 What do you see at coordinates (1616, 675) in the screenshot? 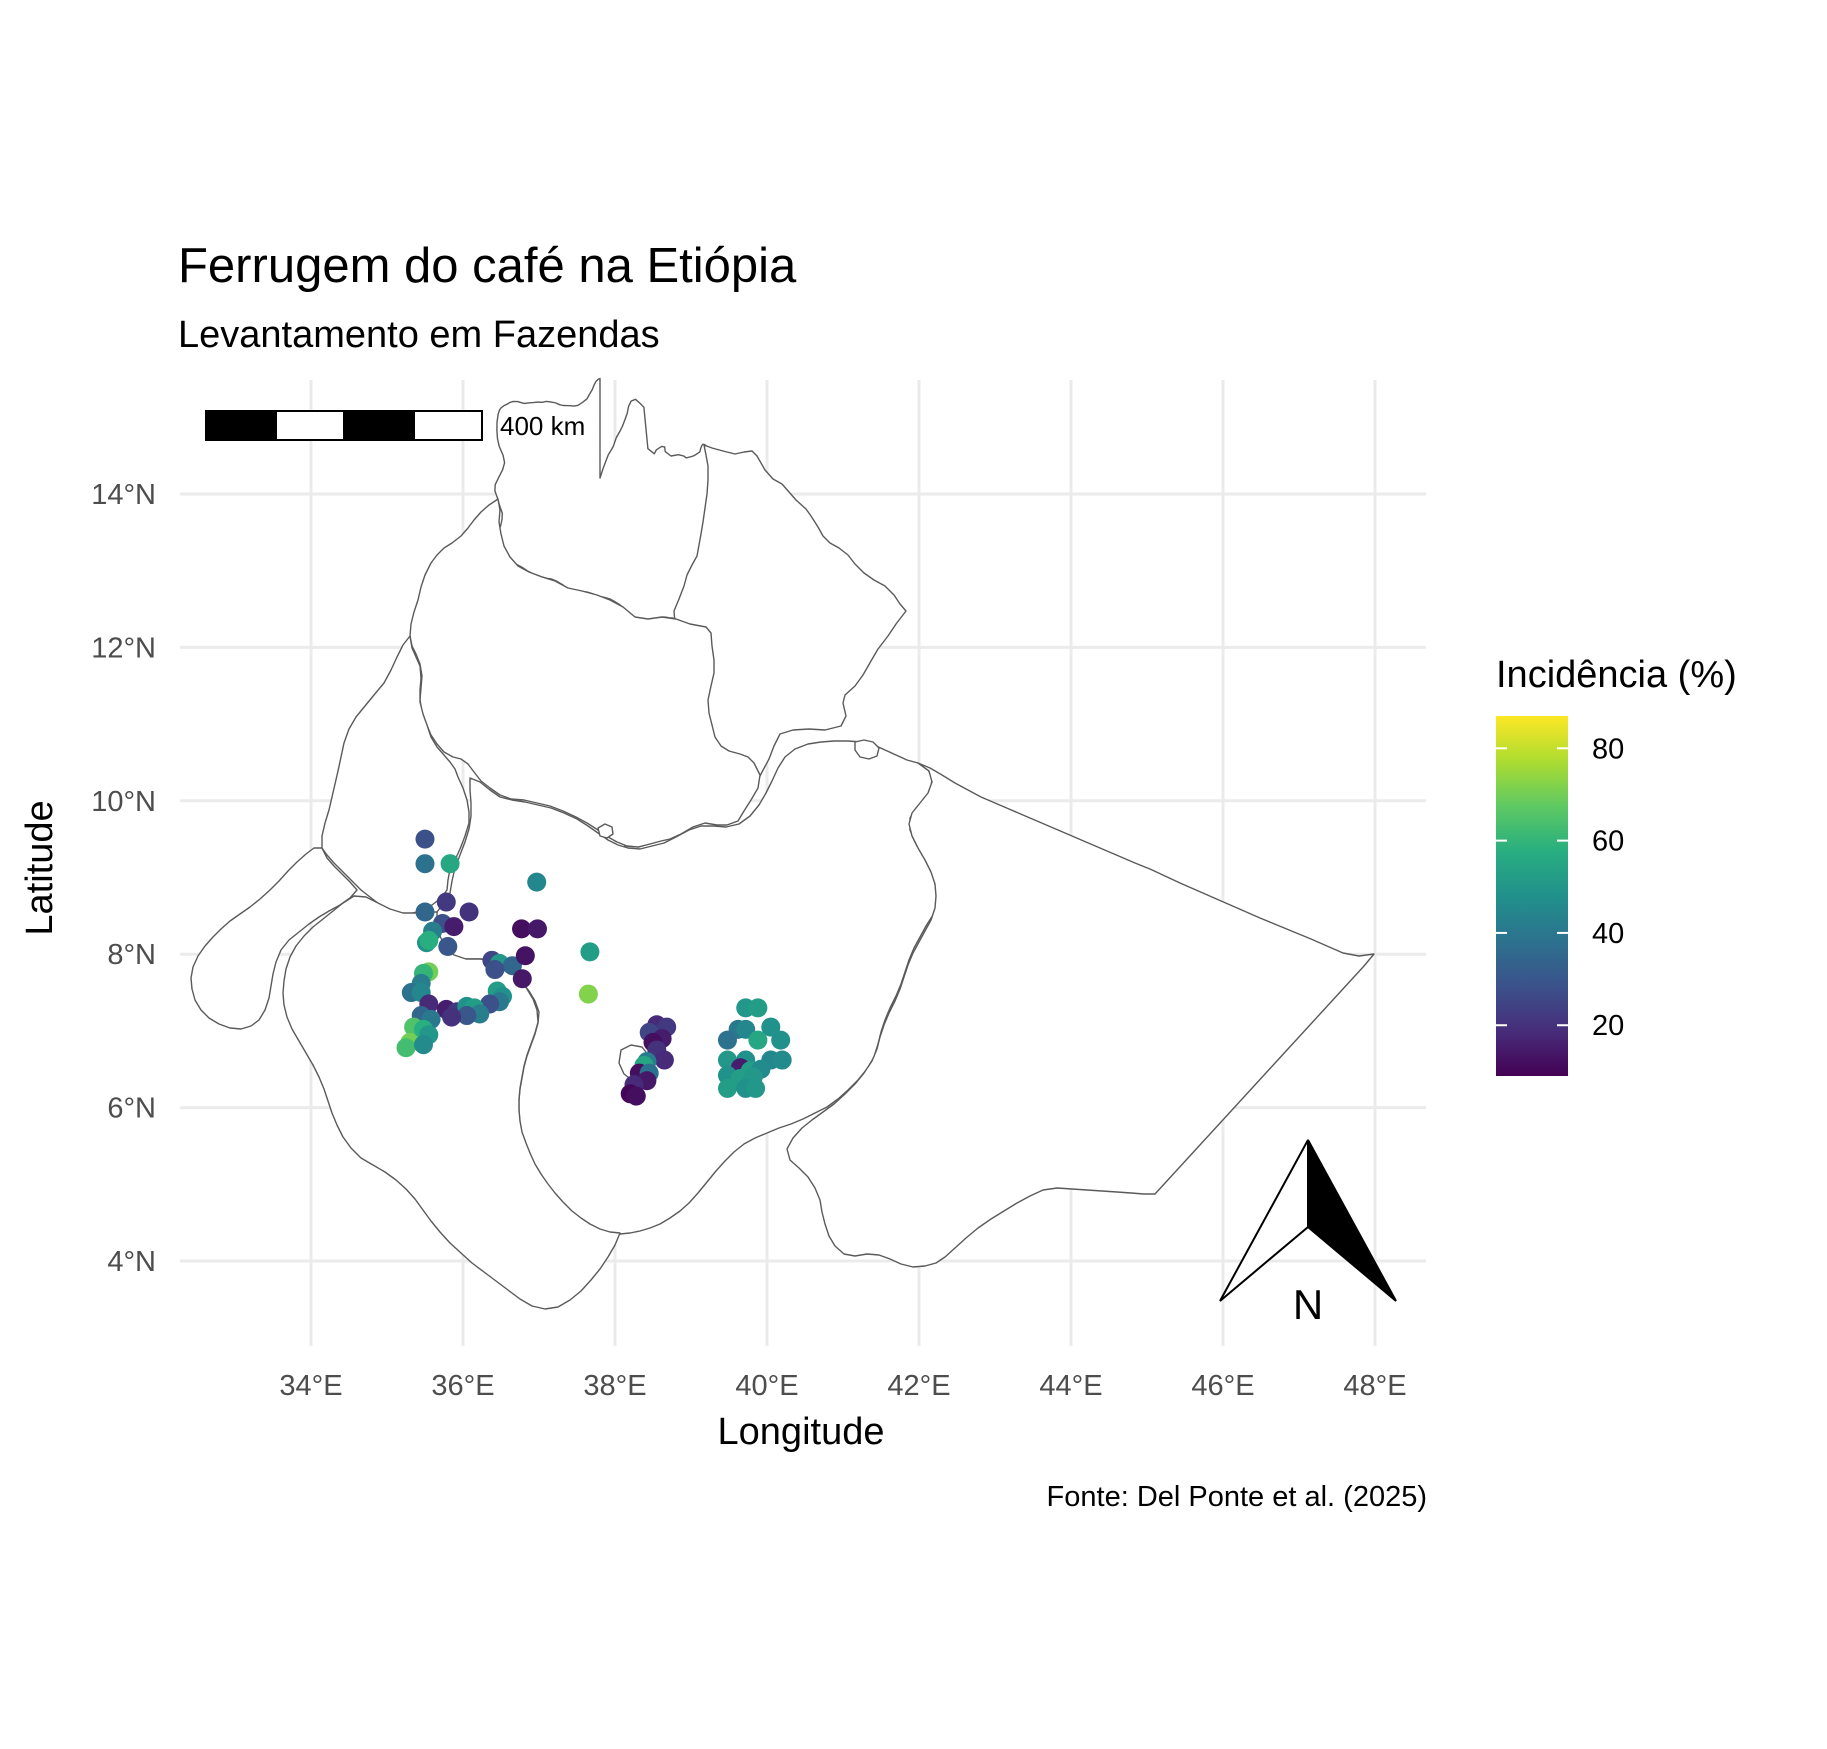
I see `legend-title: Incidência (%)` at bounding box center [1616, 675].